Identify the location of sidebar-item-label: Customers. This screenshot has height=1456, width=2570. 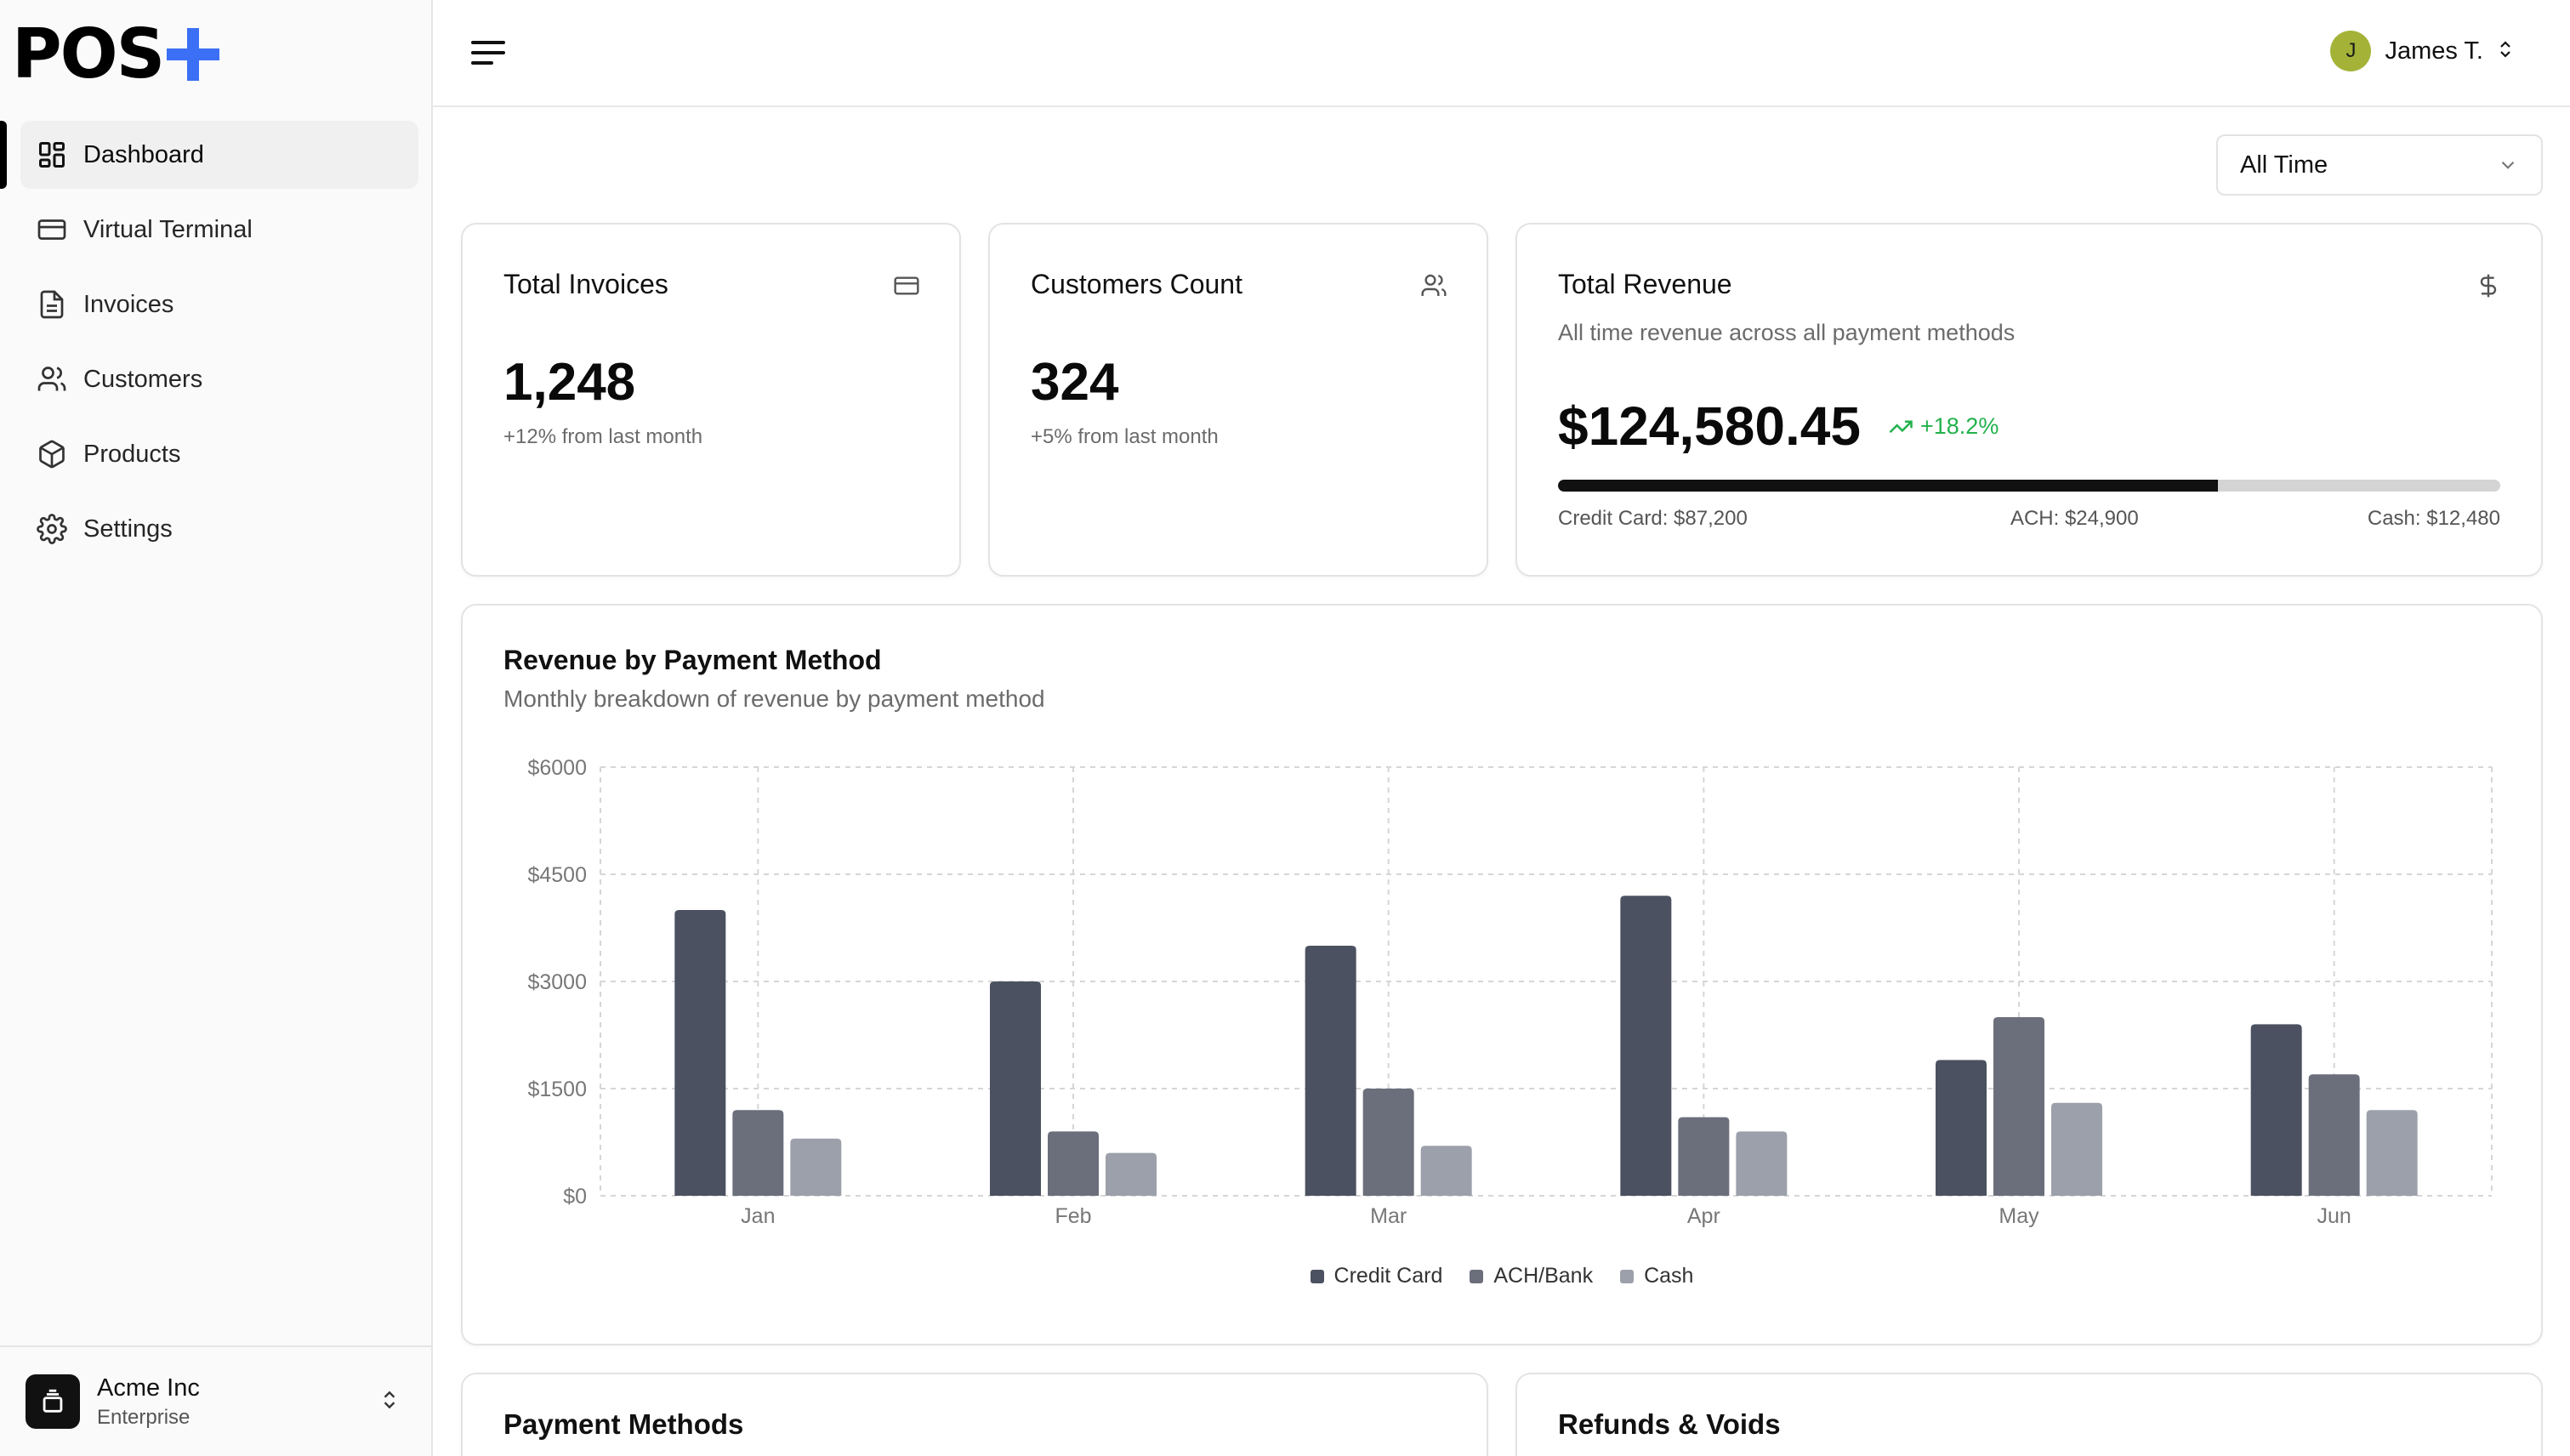
(143, 379).